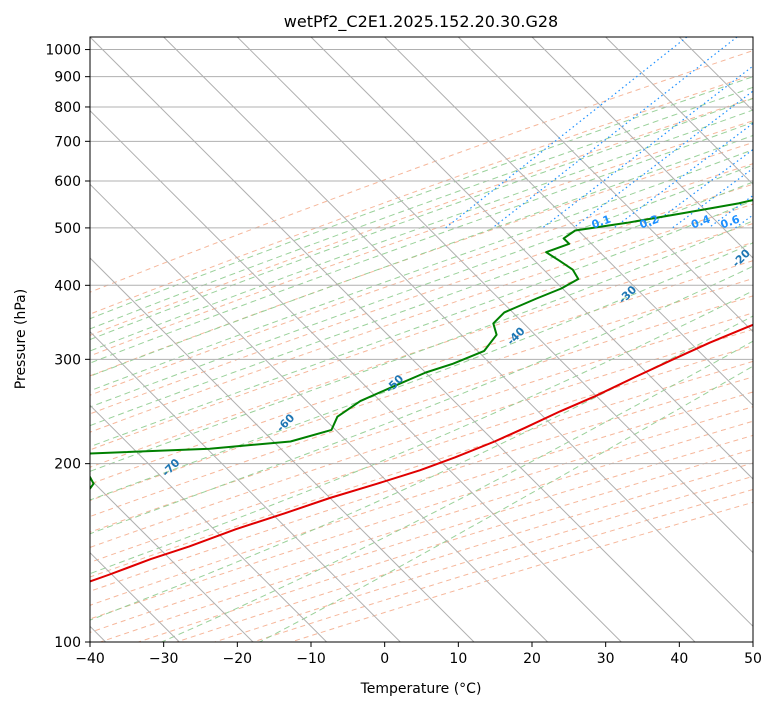 This screenshot has width=775, height=708. Describe the element at coordinates (311, 659) in the screenshot. I see `x-tick-label: −10` at that location.